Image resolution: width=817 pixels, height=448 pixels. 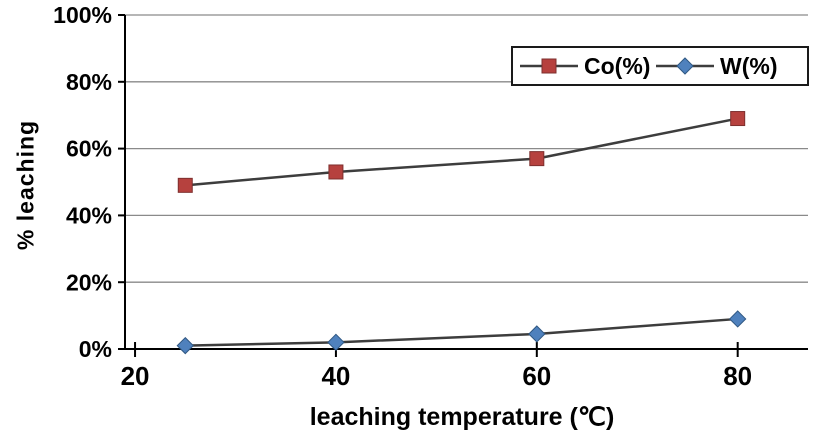 I want to click on y-tick-label: 100%, so click(x=82, y=15).